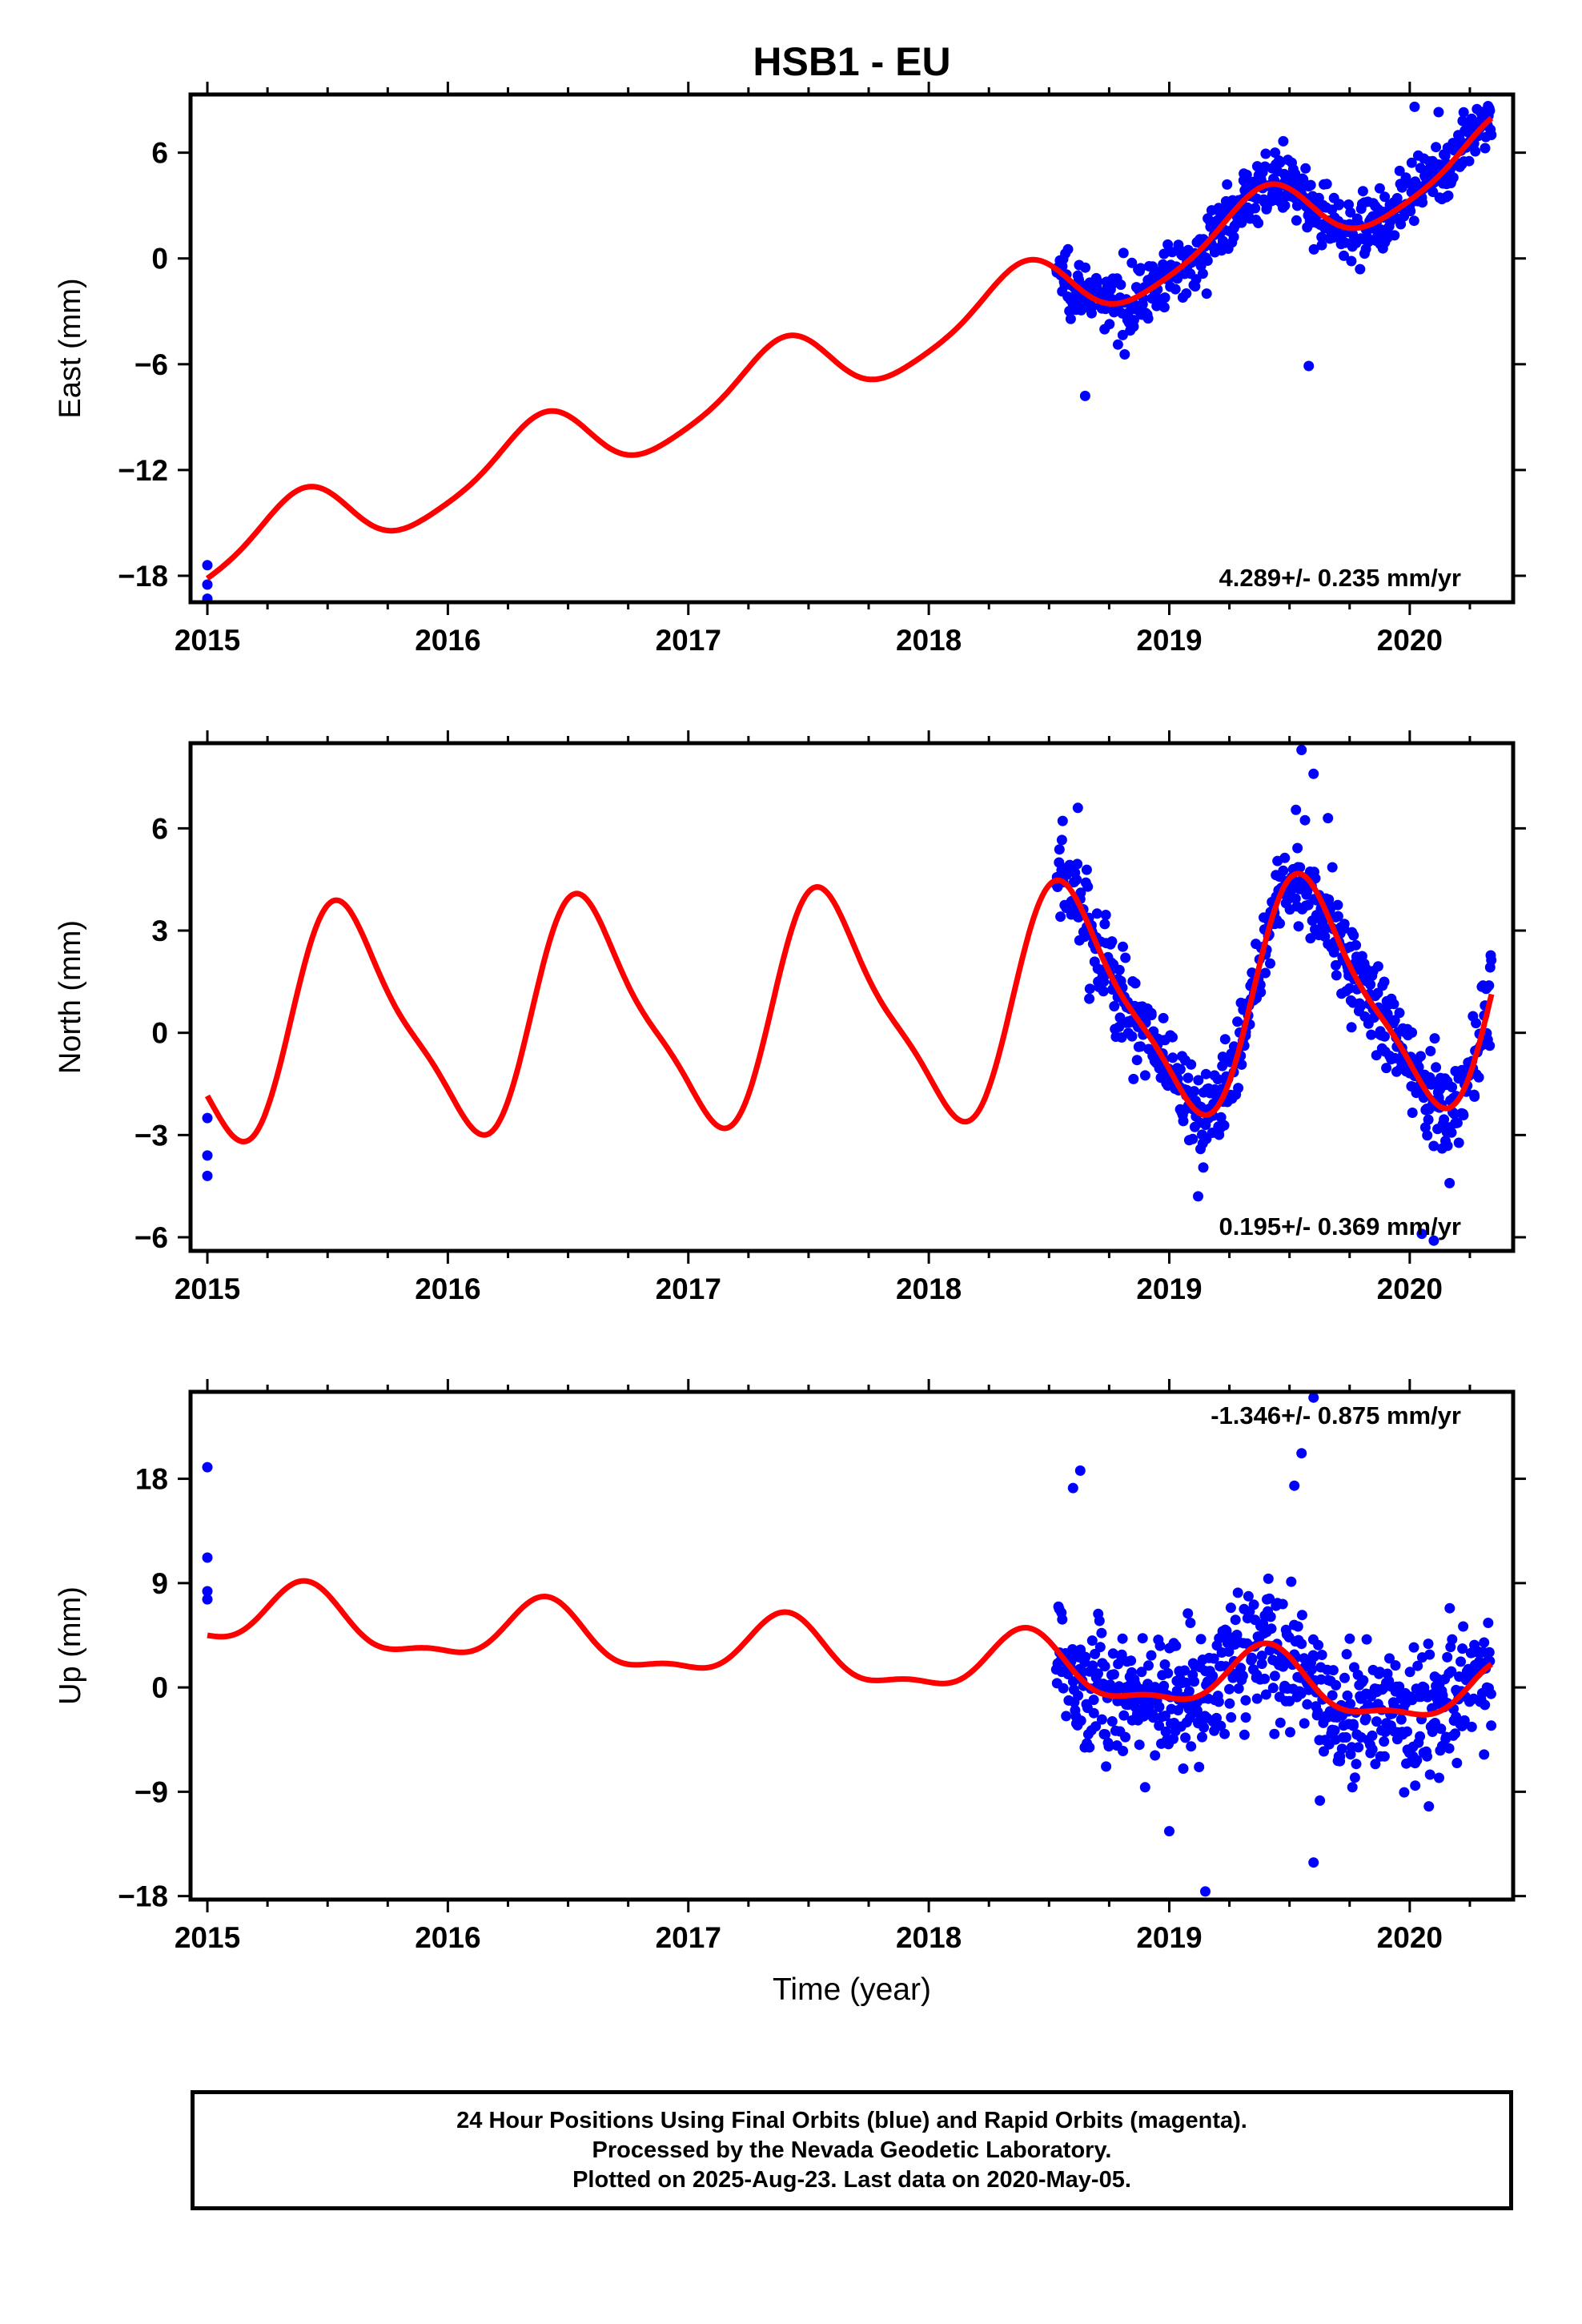 Image resolution: width=1582 pixels, height=2324 pixels. Describe the element at coordinates (151, 1135) in the screenshot. I see `y-tick-label: −3` at that location.